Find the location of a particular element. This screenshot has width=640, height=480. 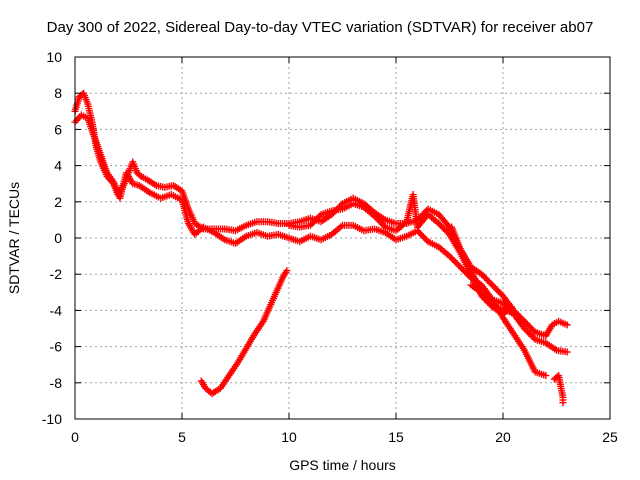

x-axis-label: GPS time / hours is located at coordinates (342, 465).